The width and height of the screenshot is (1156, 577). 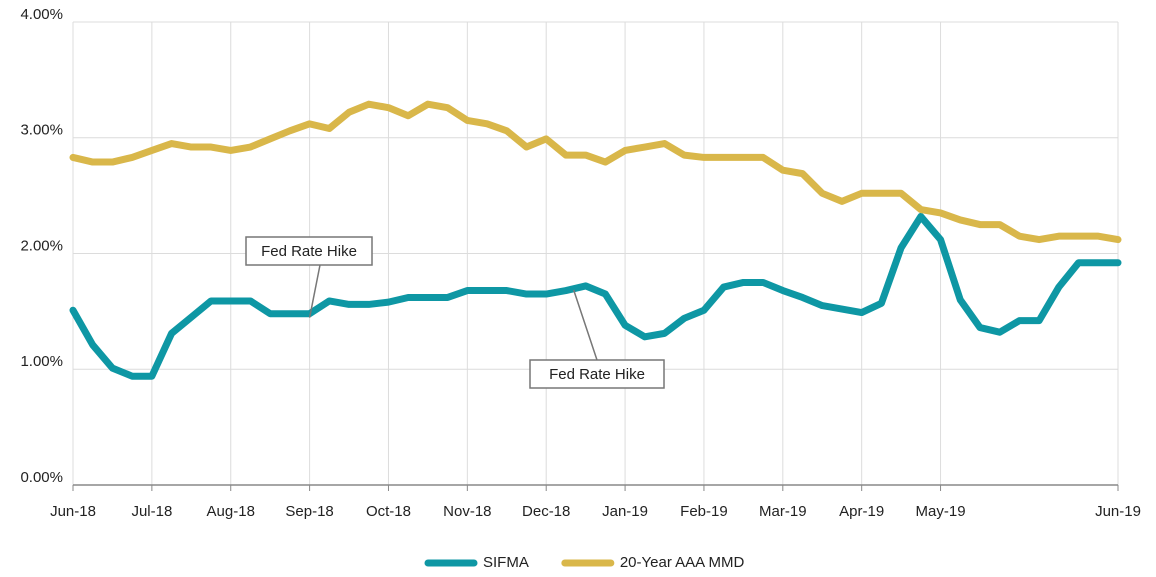 What do you see at coordinates (506, 562) in the screenshot?
I see `legend-label: SIFMA` at bounding box center [506, 562].